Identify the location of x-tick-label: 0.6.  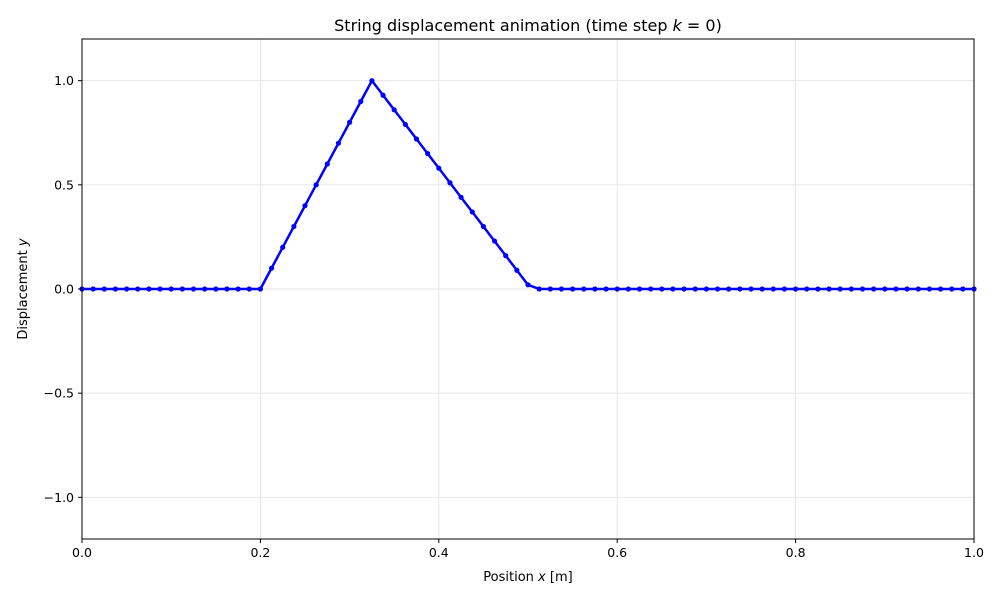
(617, 552).